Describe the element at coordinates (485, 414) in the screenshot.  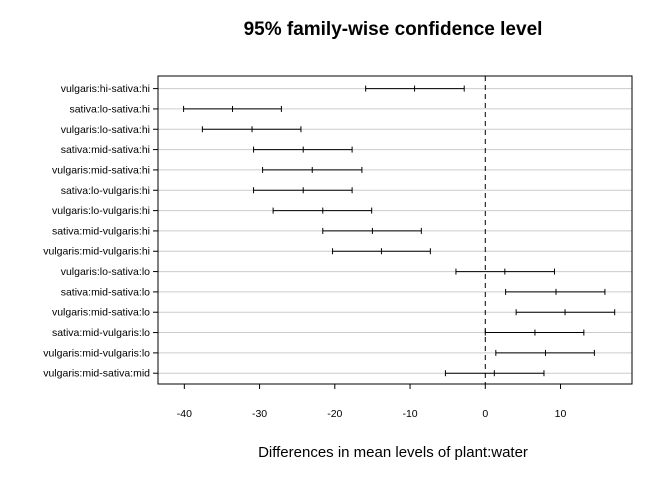
I see `x-tick-label: 0` at that location.